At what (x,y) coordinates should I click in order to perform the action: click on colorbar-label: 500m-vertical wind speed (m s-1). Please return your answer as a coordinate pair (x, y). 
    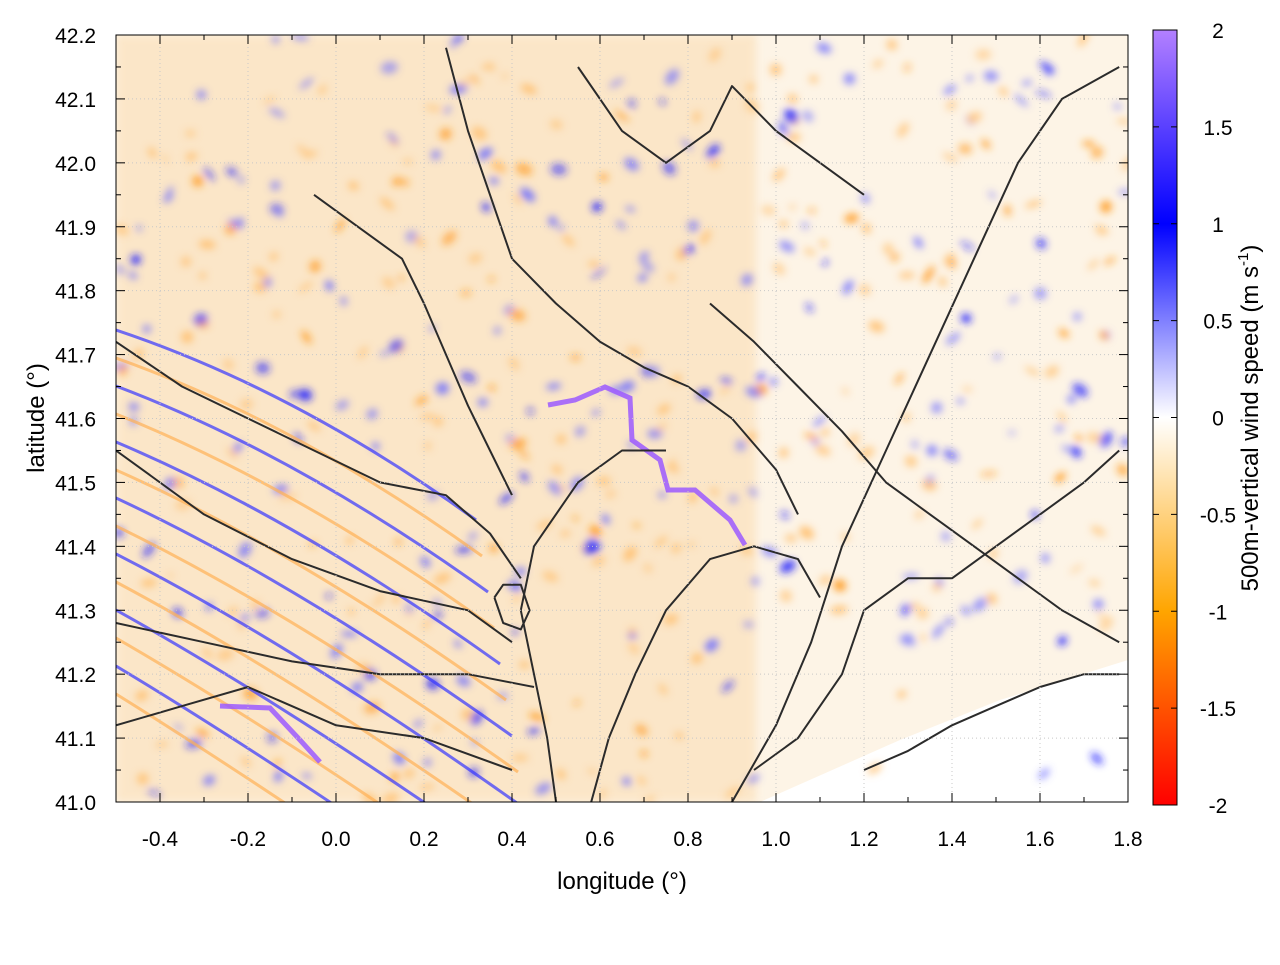
    Looking at the image, I should click on (1249, 418).